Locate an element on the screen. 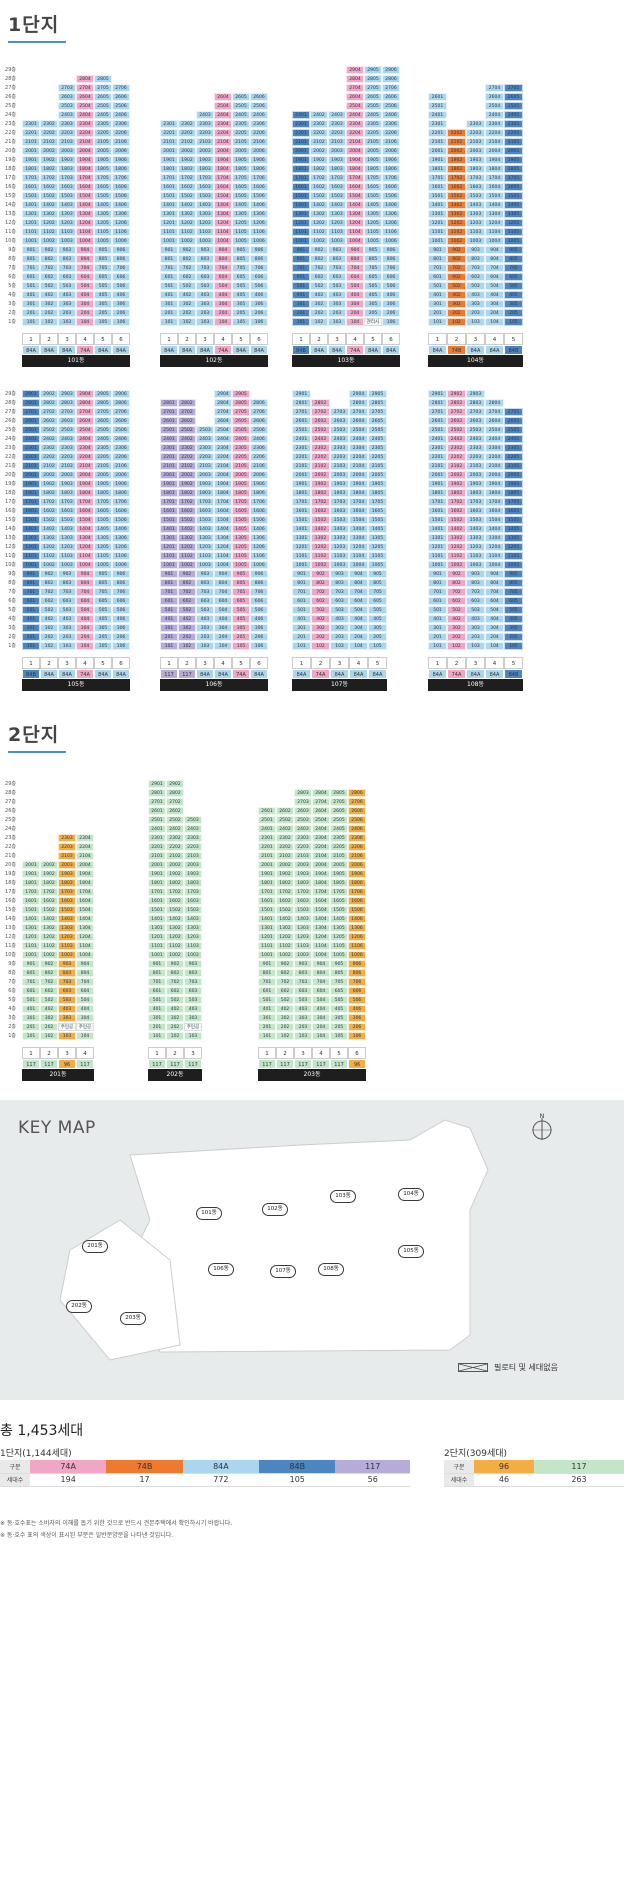 The width and height of the screenshot is (624, 1882). line-type: 84A is located at coordinates (437, 350).